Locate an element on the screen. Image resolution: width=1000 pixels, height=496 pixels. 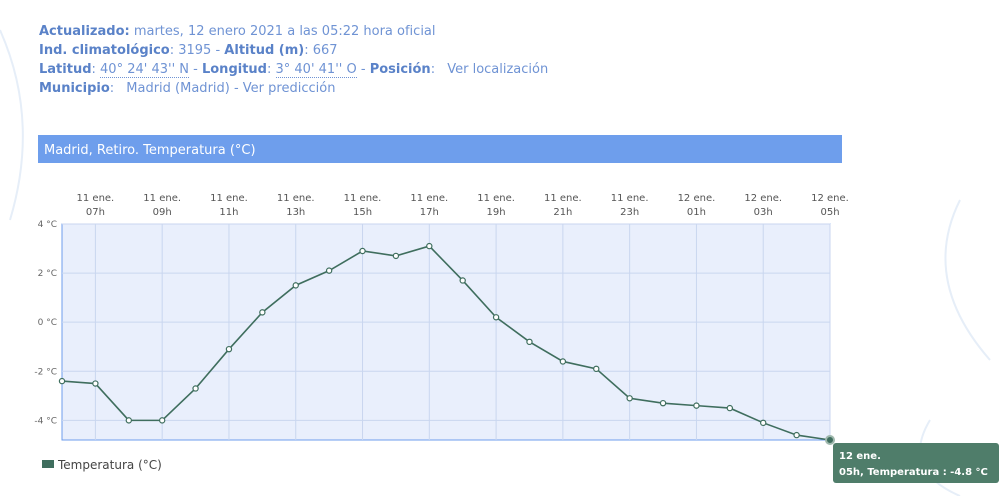
info-text: 3° 40' 41'' O is located at coordinates (316, 70).